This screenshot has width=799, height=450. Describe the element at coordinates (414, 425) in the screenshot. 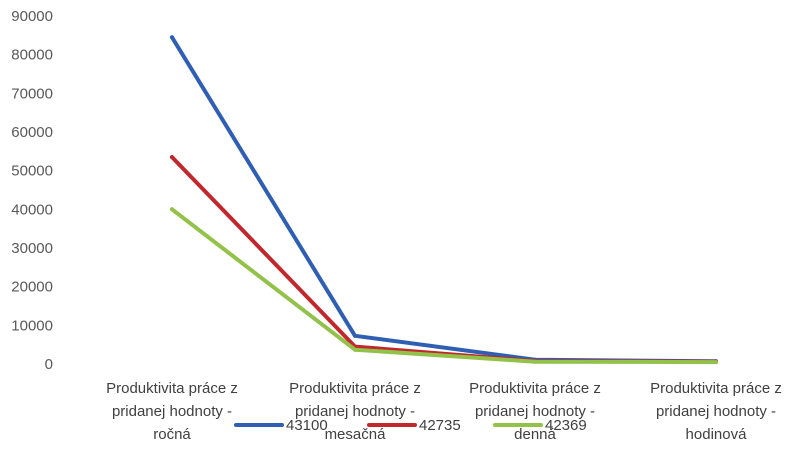

I see `legend-item-42735: 42735` at that location.